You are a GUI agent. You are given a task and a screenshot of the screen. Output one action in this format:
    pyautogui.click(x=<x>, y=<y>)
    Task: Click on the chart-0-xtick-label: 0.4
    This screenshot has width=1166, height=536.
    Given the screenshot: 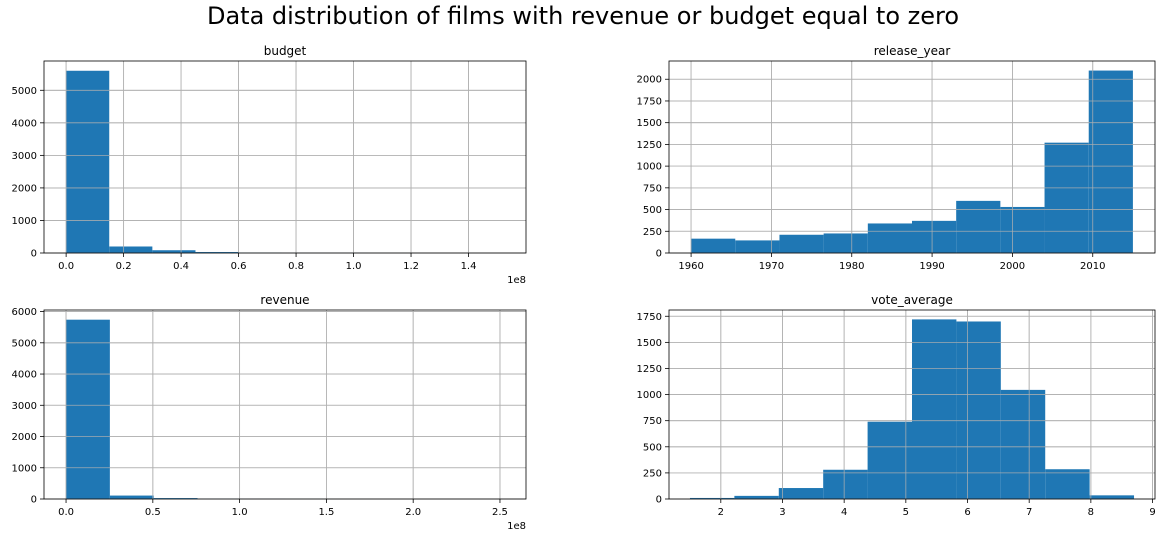 What is the action you would take?
    pyautogui.click(x=181, y=266)
    